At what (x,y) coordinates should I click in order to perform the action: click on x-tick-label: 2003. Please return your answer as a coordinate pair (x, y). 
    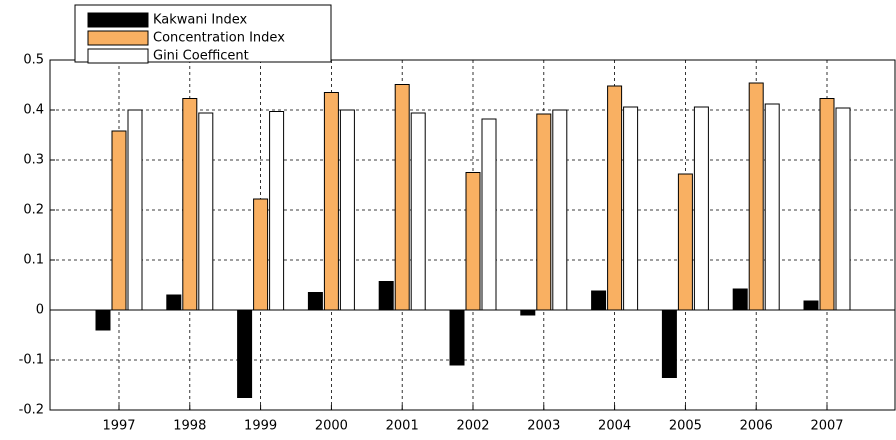
    Looking at the image, I should click on (543, 426).